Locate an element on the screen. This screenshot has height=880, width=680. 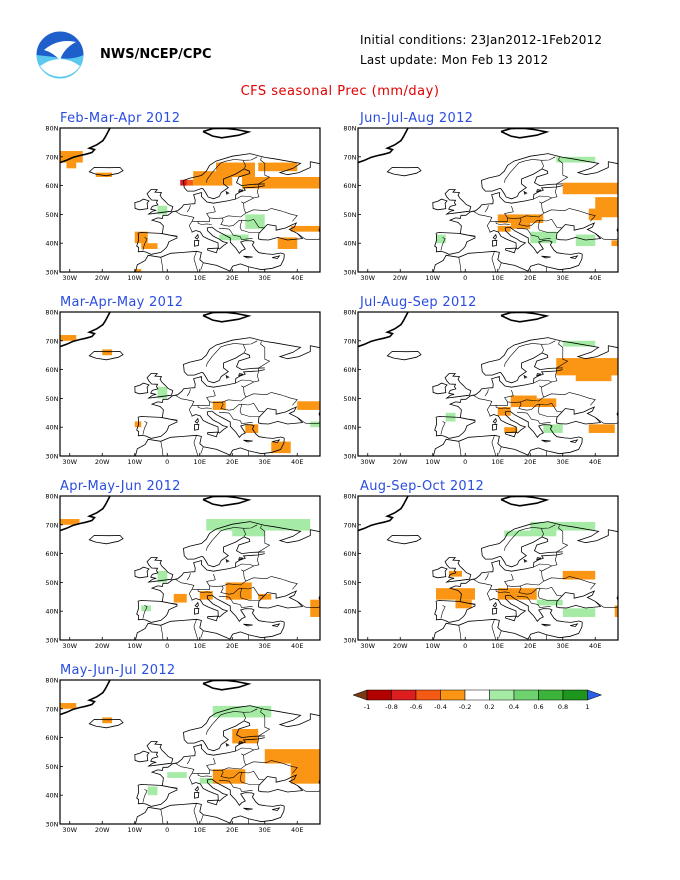
agency-label: NWS/NCEP/CPC is located at coordinates (156, 54).